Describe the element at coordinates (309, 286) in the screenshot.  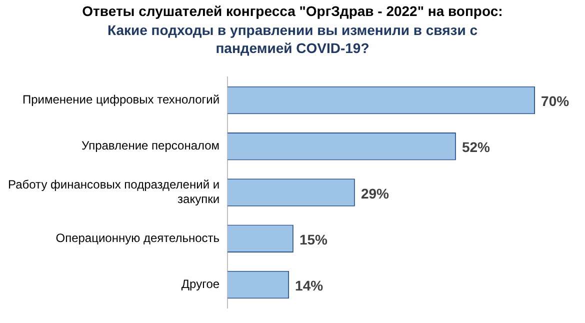
I see `data-label: 14%` at that location.